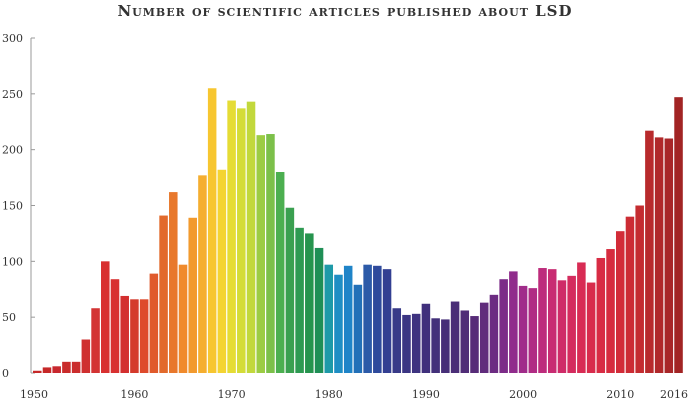 This screenshot has width=690, height=404. Describe the element at coordinates (329, 394) in the screenshot. I see `x-tick-label: 1980` at that location.